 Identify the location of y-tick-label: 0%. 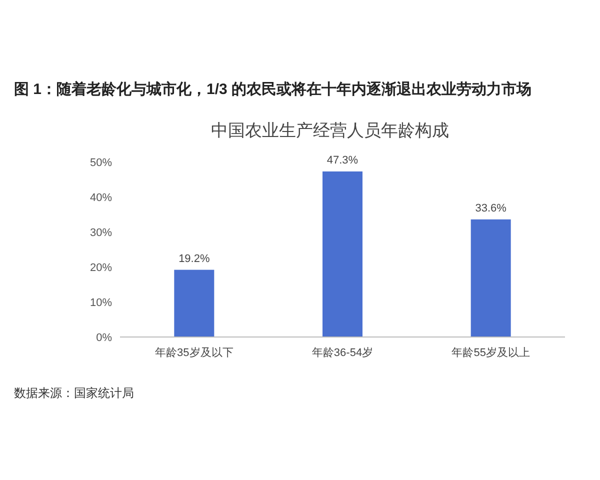
(104, 338).